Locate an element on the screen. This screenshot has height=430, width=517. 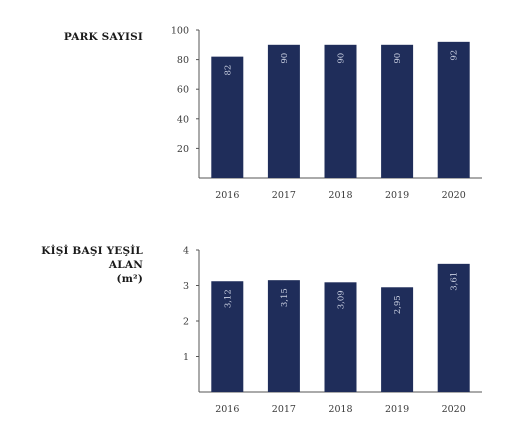
data-label: 3,12 is located at coordinates (228, 298).